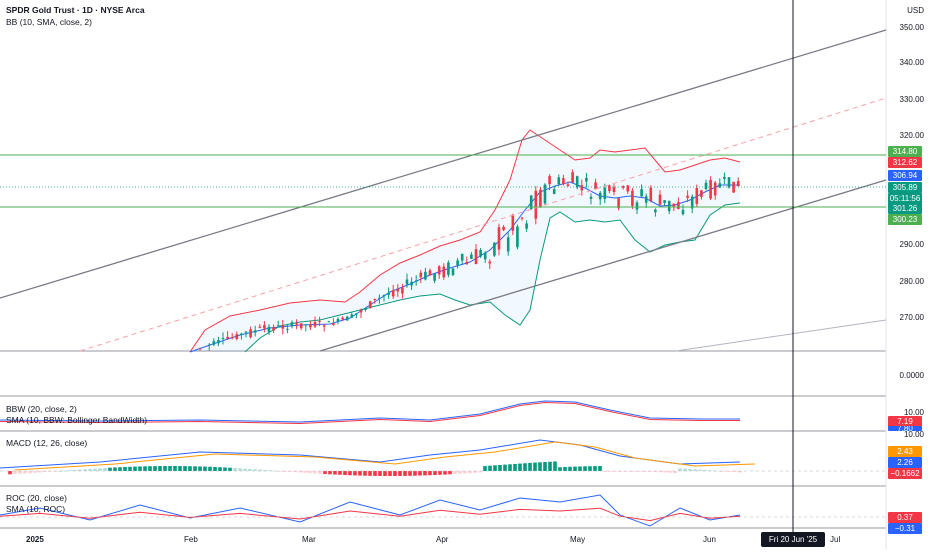  What do you see at coordinates (35, 539) in the screenshot?
I see `time-label: 2025` at bounding box center [35, 539].